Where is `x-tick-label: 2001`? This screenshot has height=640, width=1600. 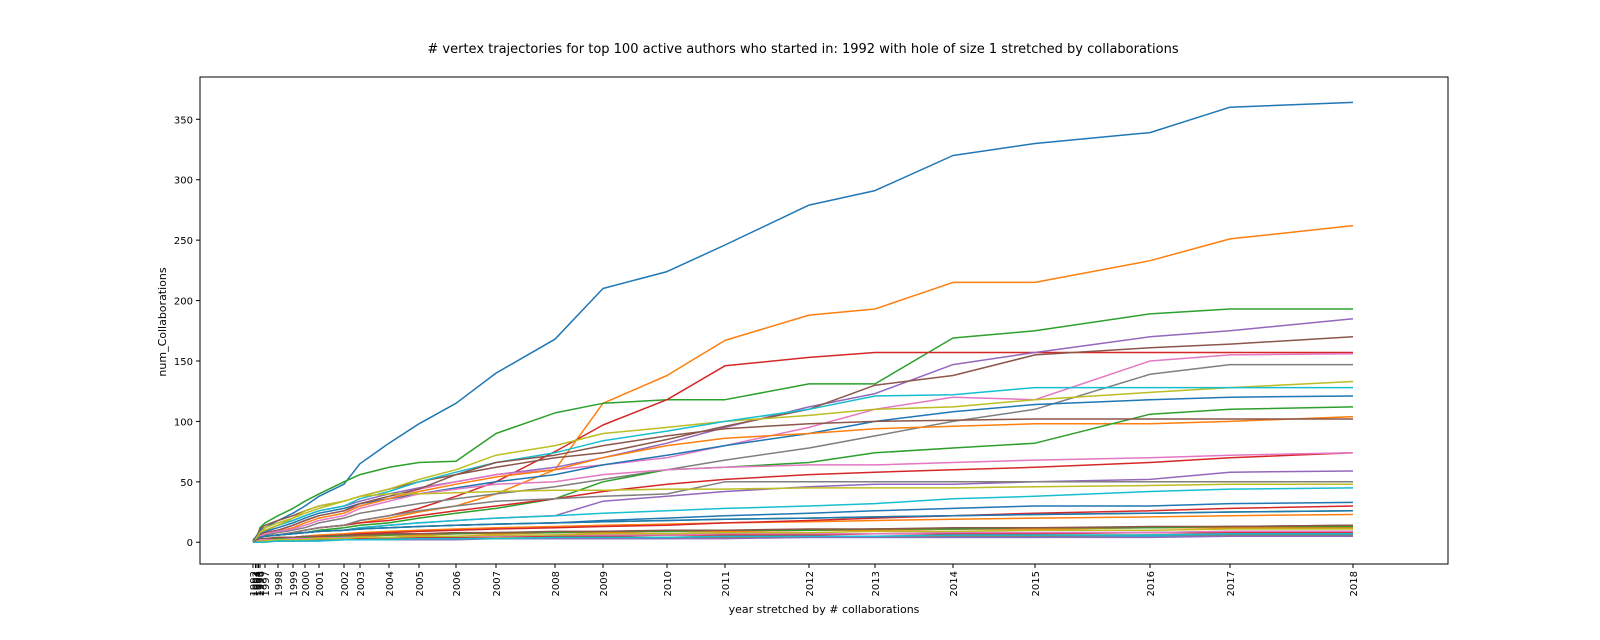 x-tick-label: 2001 is located at coordinates (320, 583).